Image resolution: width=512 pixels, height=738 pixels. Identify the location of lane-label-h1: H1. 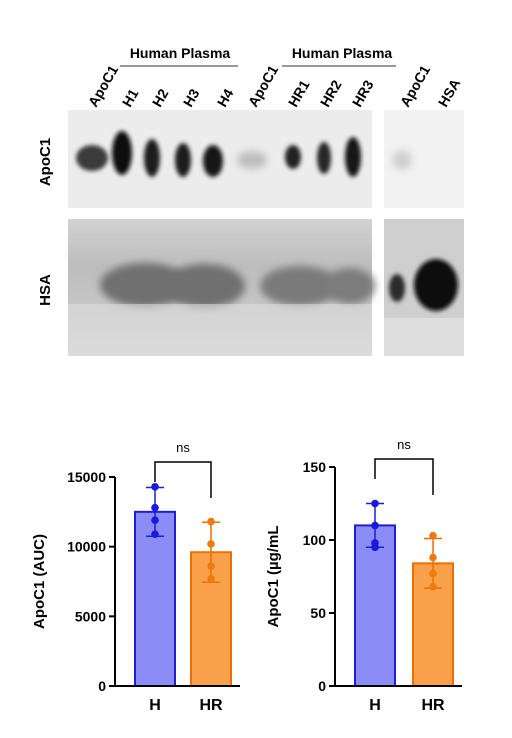
(130, 98).